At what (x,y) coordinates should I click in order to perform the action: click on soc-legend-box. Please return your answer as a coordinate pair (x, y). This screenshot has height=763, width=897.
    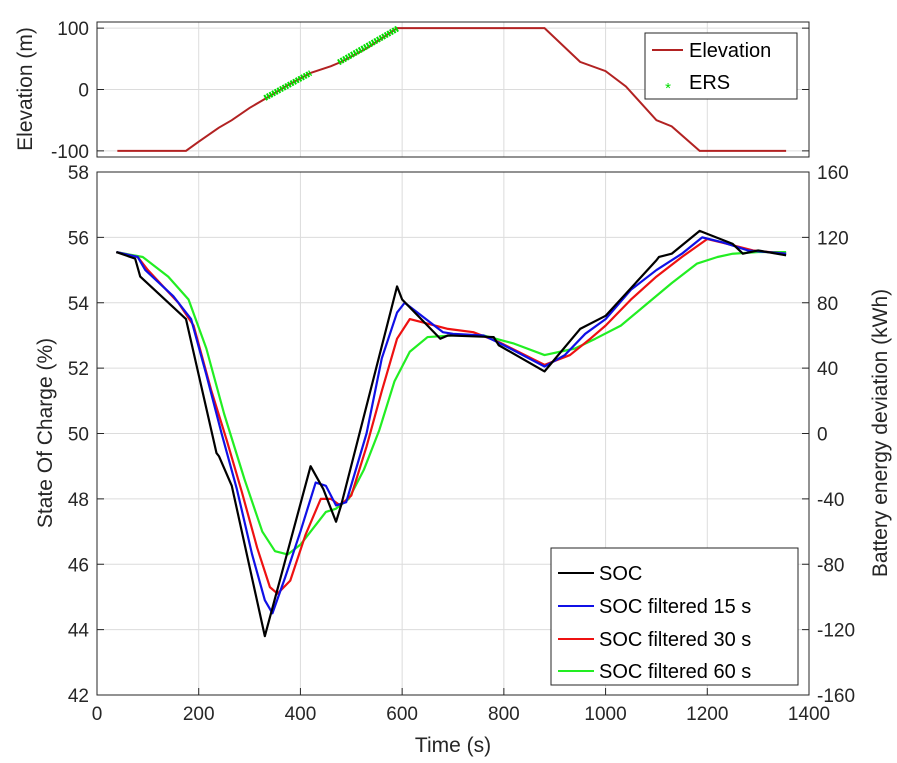
    Looking at the image, I should click on (674, 616).